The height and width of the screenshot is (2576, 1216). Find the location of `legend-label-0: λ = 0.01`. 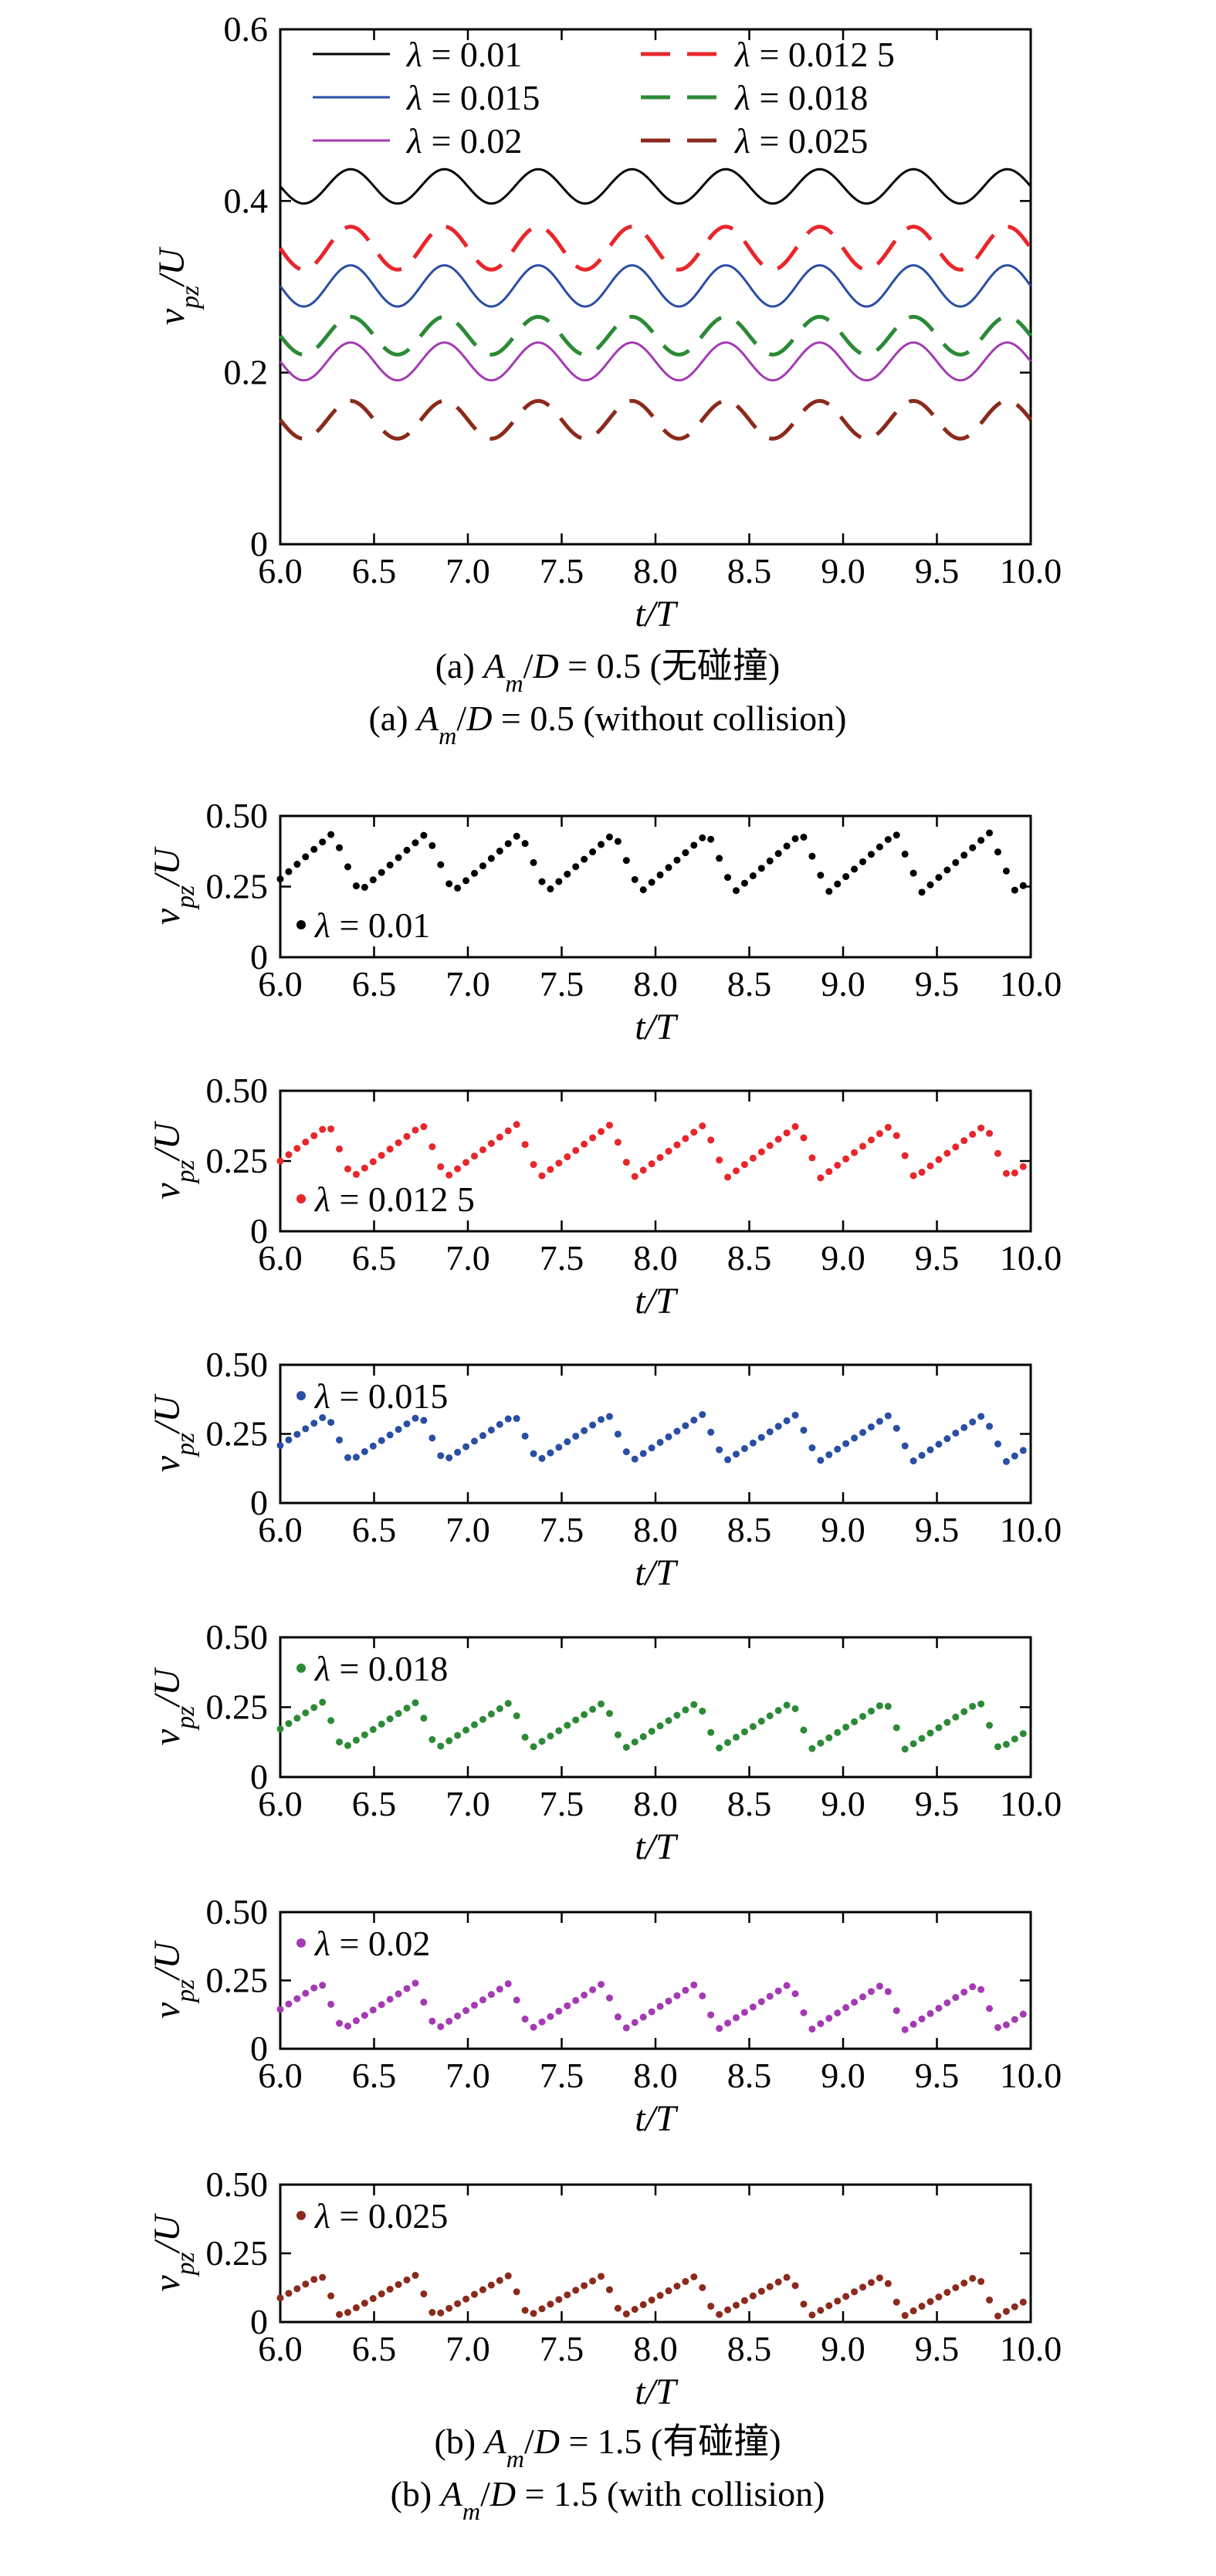

legend-label-0: λ = 0.01 is located at coordinates (463, 54).